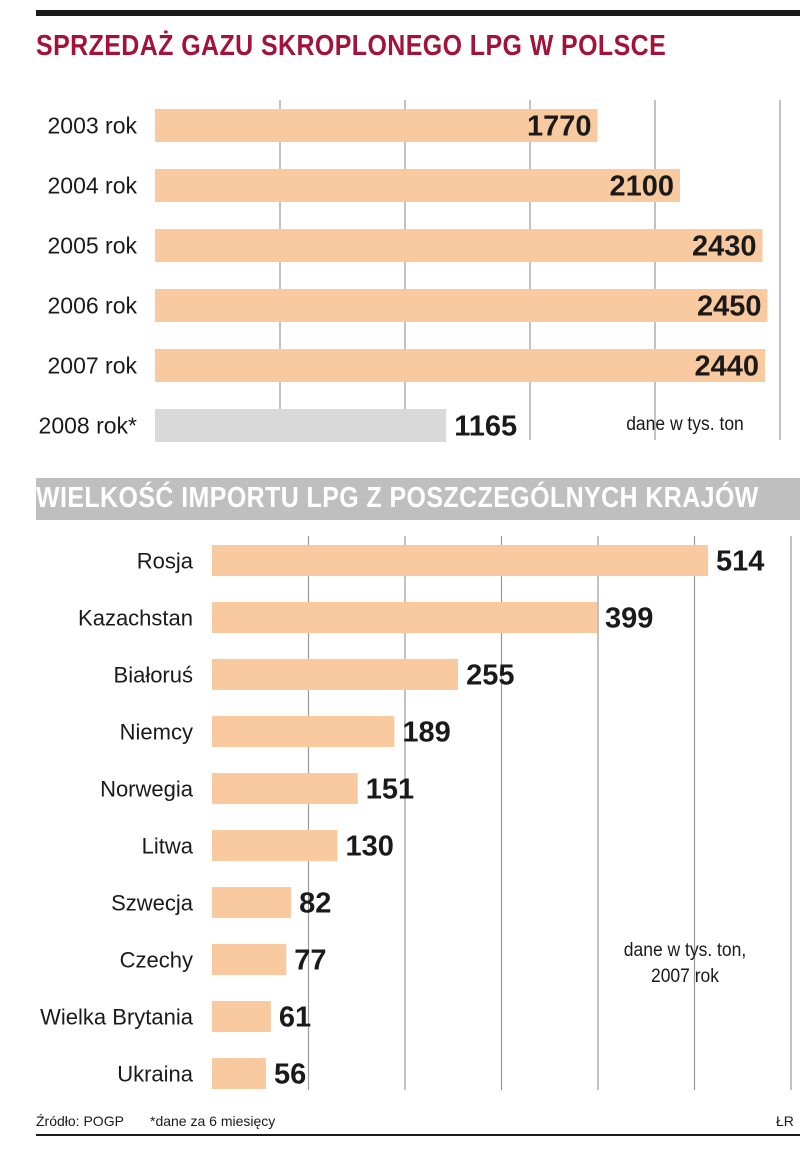 Image resolution: width=805 pixels, height=1153 pixels. What do you see at coordinates (295, 1018) in the screenshot?
I see `chart2-value-label: 61` at bounding box center [295, 1018].